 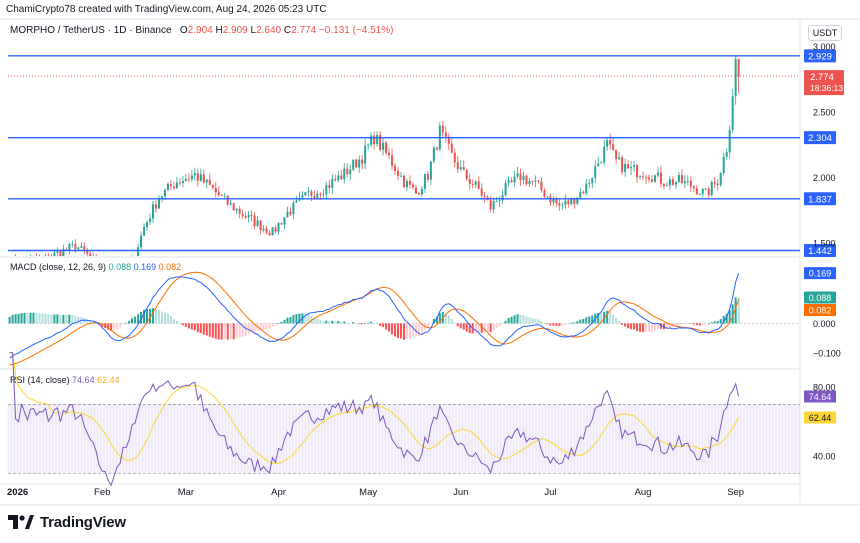 What do you see at coordinates (820, 251) in the screenshot?
I see `price-level-tag-bg` at bounding box center [820, 251].